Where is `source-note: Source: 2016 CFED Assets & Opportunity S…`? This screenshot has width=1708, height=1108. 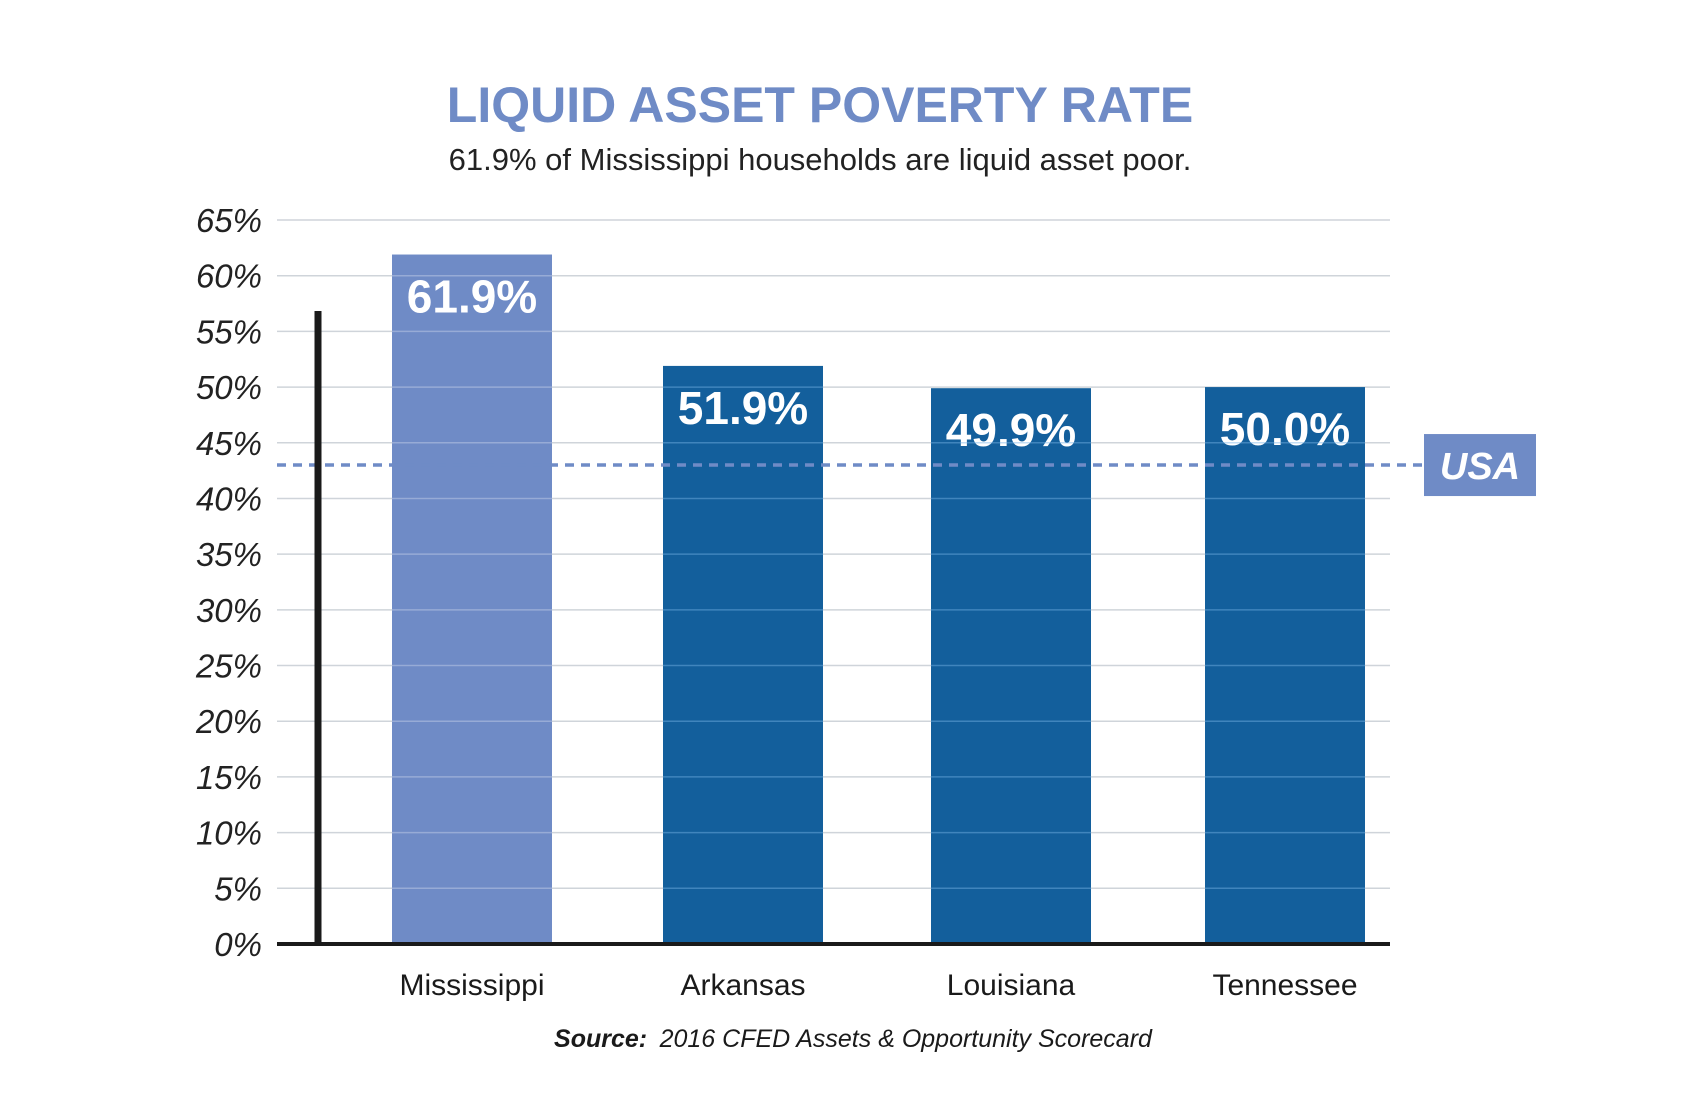
source-note: Source: 2016 CFED Assets & Opportunity S… is located at coordinates (853, 1039).